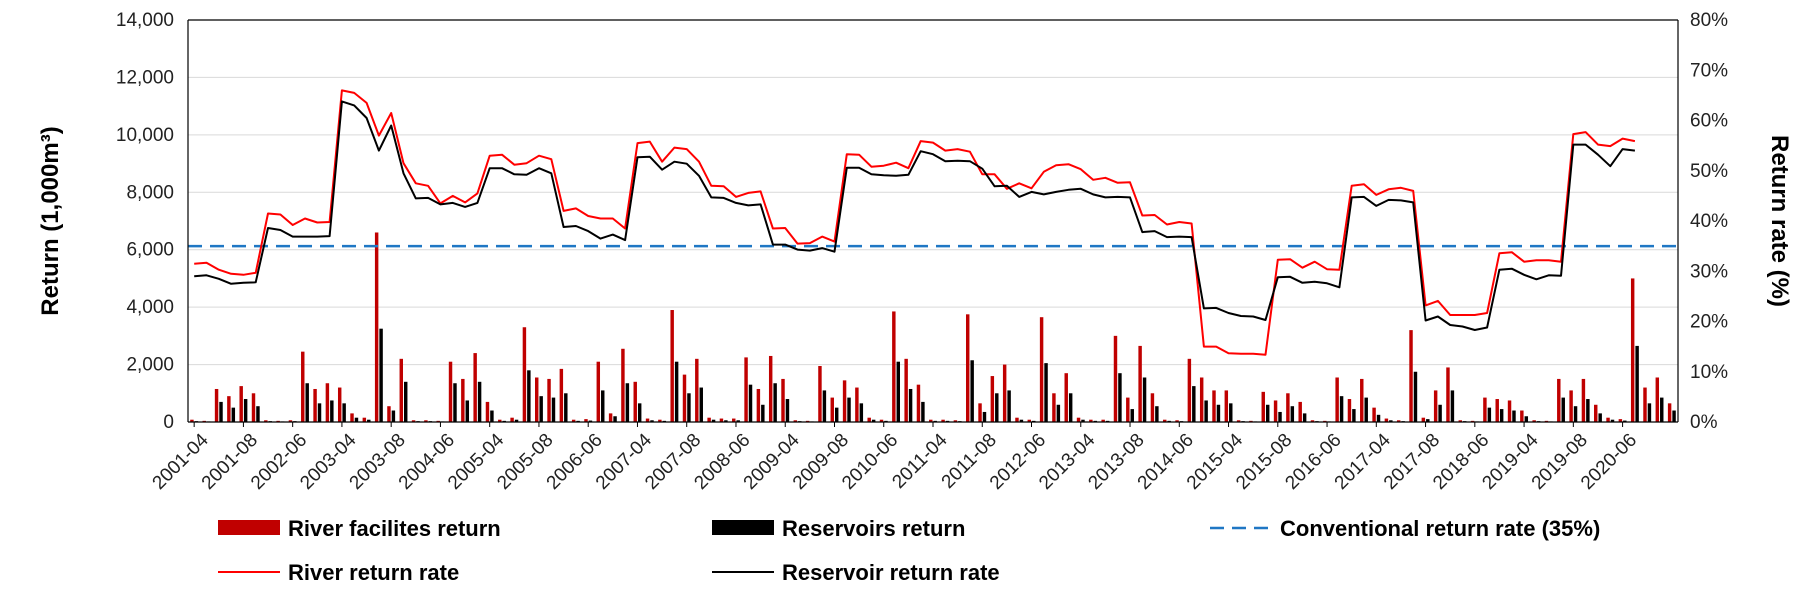 The height and width of the screenshot is (601, 1809). What do you see at coordinates (1709, 171) in the screenshot?
I see `y-right-tick-label: 50%` at bounding box center [1709, 171].